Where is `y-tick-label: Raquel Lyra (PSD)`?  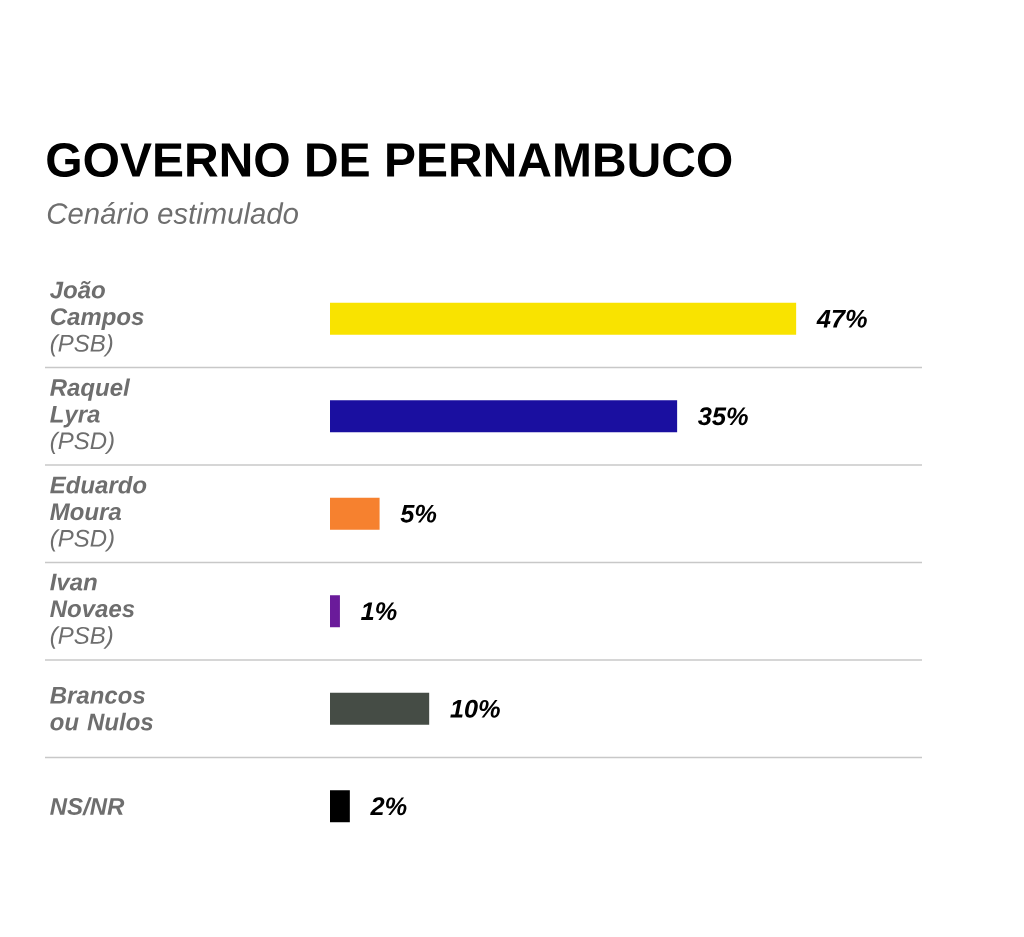 y-tick-label: Raquel Lyra (PSD) is located at coordinates (90, 416).